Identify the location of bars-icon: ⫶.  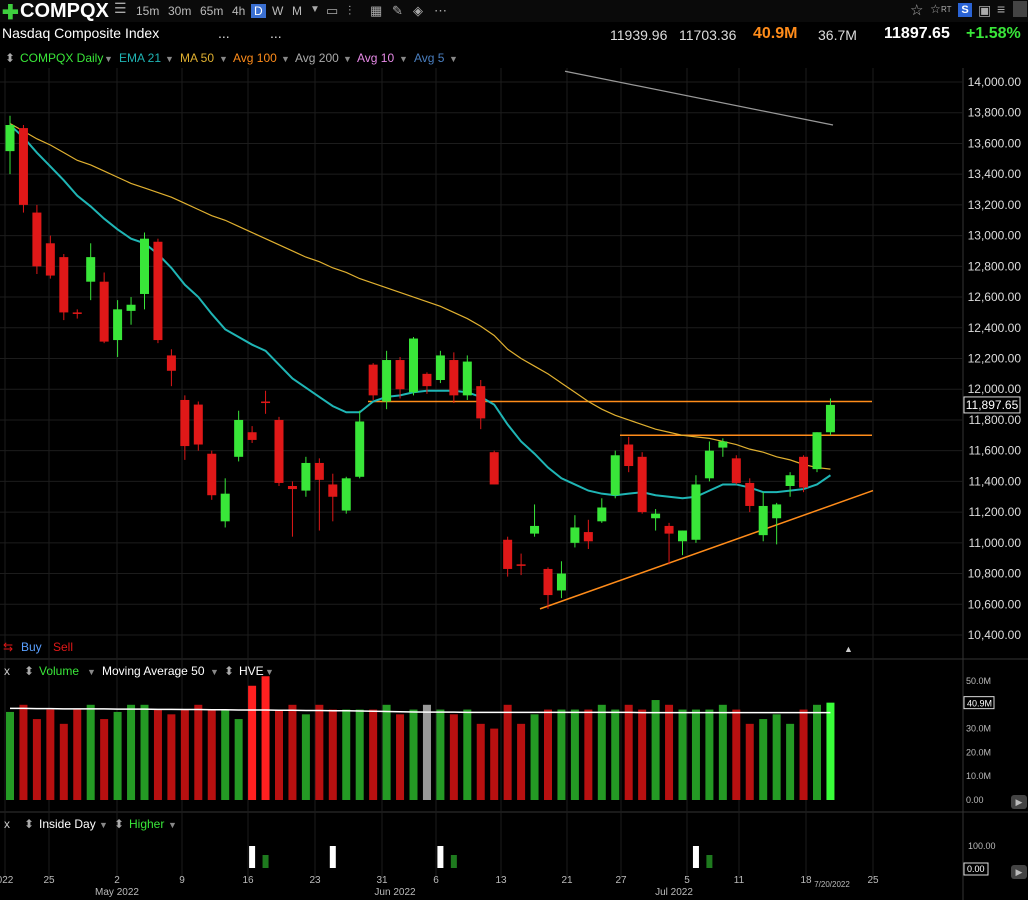
(350, 10).